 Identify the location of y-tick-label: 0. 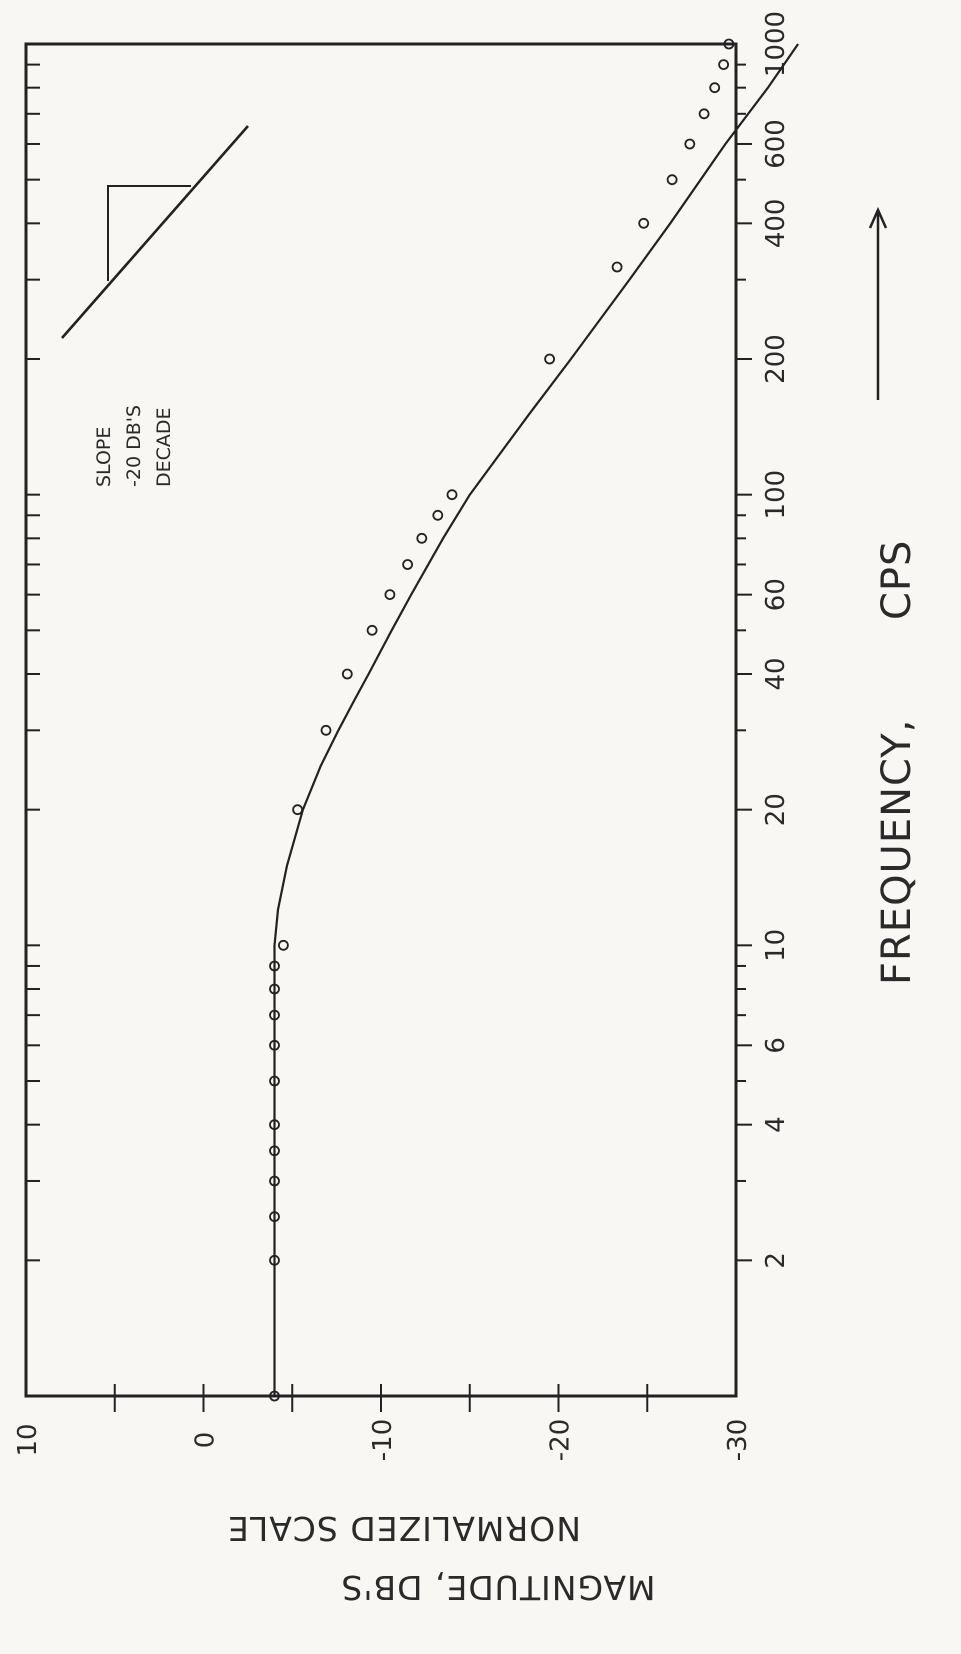
(206, 1440).